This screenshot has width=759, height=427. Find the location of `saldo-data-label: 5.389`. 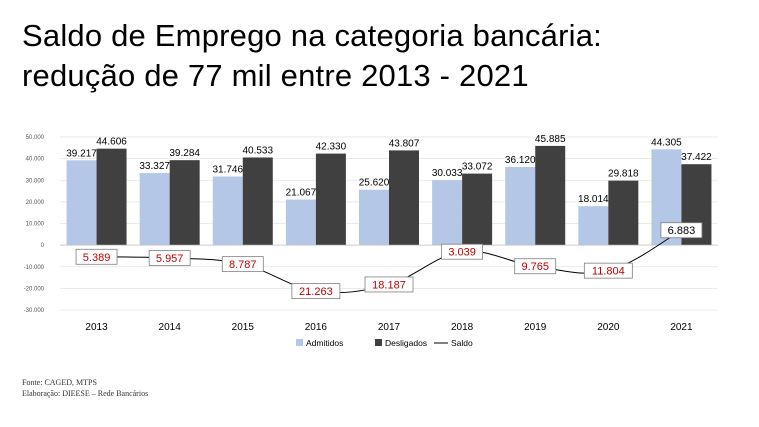

saldo-data-label: 5.389 is located at coordinates (97, 258).